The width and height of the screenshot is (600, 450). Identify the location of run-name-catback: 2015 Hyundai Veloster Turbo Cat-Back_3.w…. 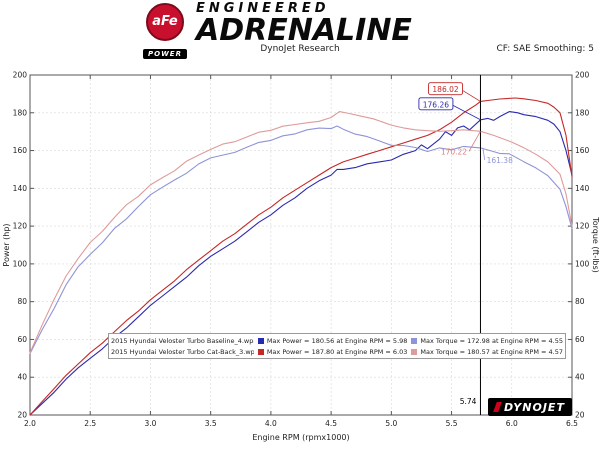
(182, 351).